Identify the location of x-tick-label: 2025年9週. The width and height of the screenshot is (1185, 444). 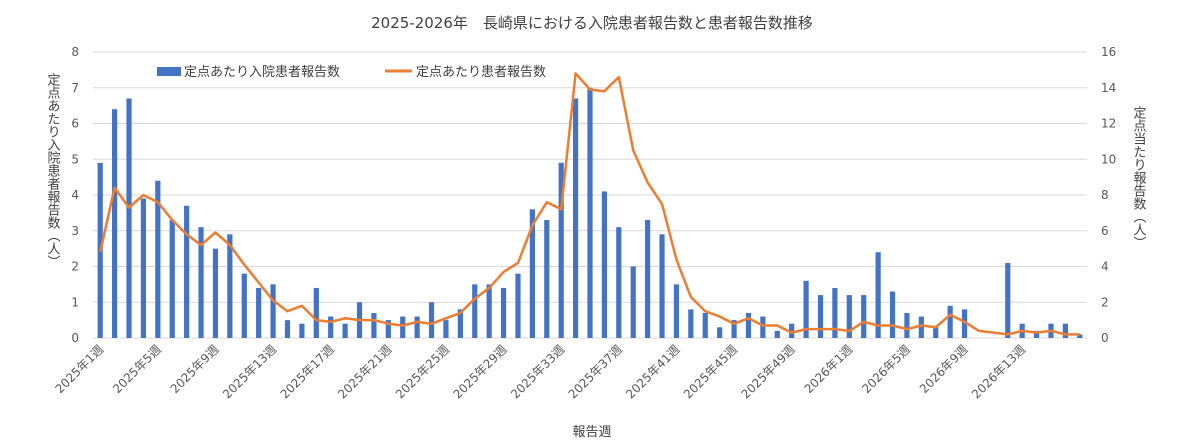
(195, 369).